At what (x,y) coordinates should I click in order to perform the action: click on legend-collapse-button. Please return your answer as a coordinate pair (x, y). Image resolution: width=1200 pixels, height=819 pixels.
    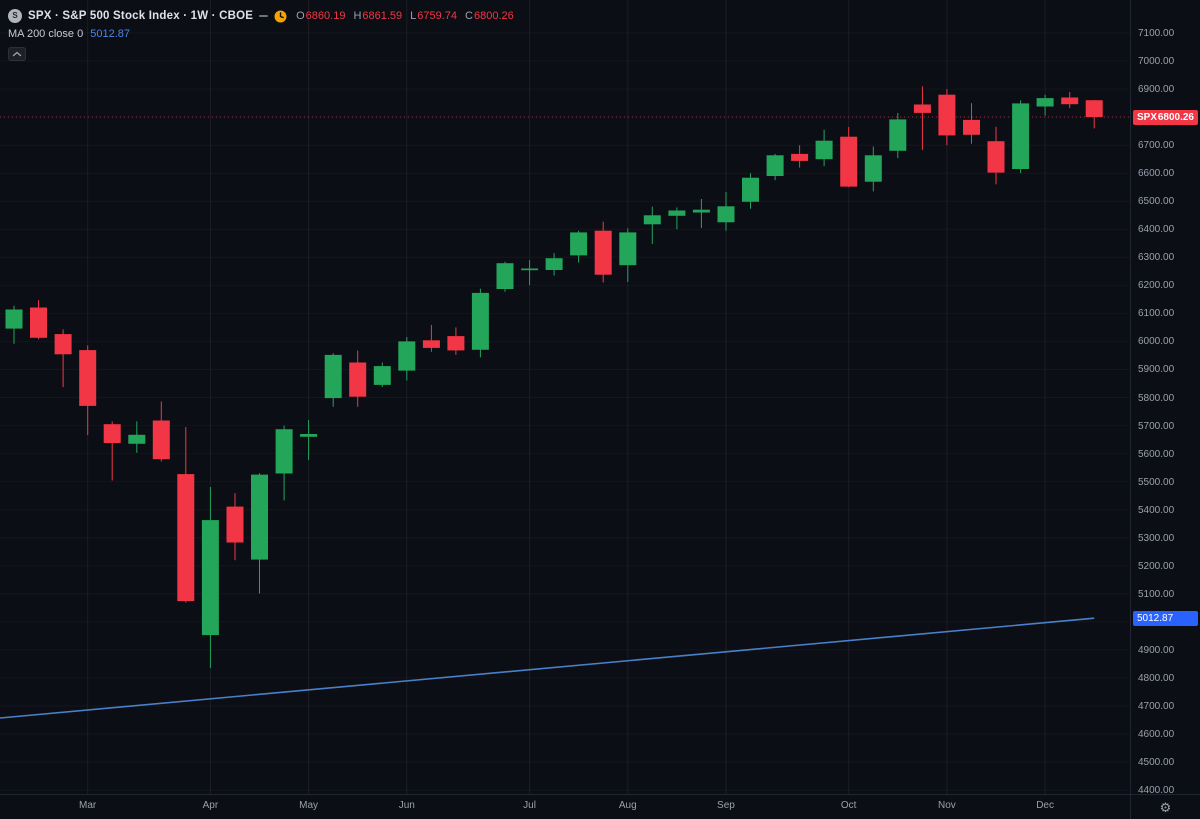
    Looking at the image, I should click on (17, 54).